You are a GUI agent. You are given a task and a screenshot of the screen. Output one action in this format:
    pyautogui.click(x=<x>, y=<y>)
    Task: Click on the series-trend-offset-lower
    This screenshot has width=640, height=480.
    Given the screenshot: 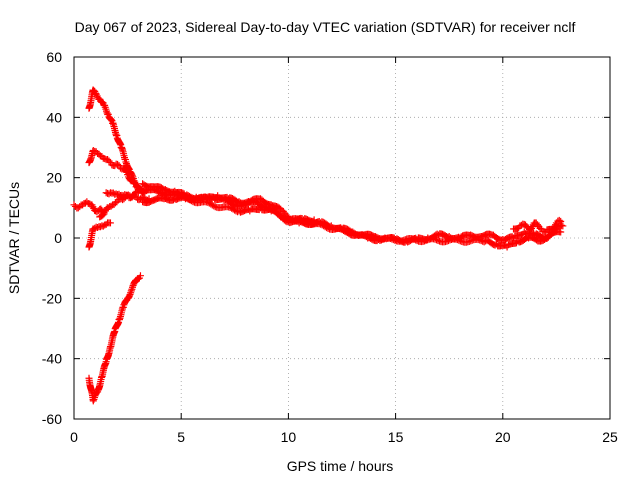 What is the action you would take?
    pyautogui.click(x=352, y=222)
    